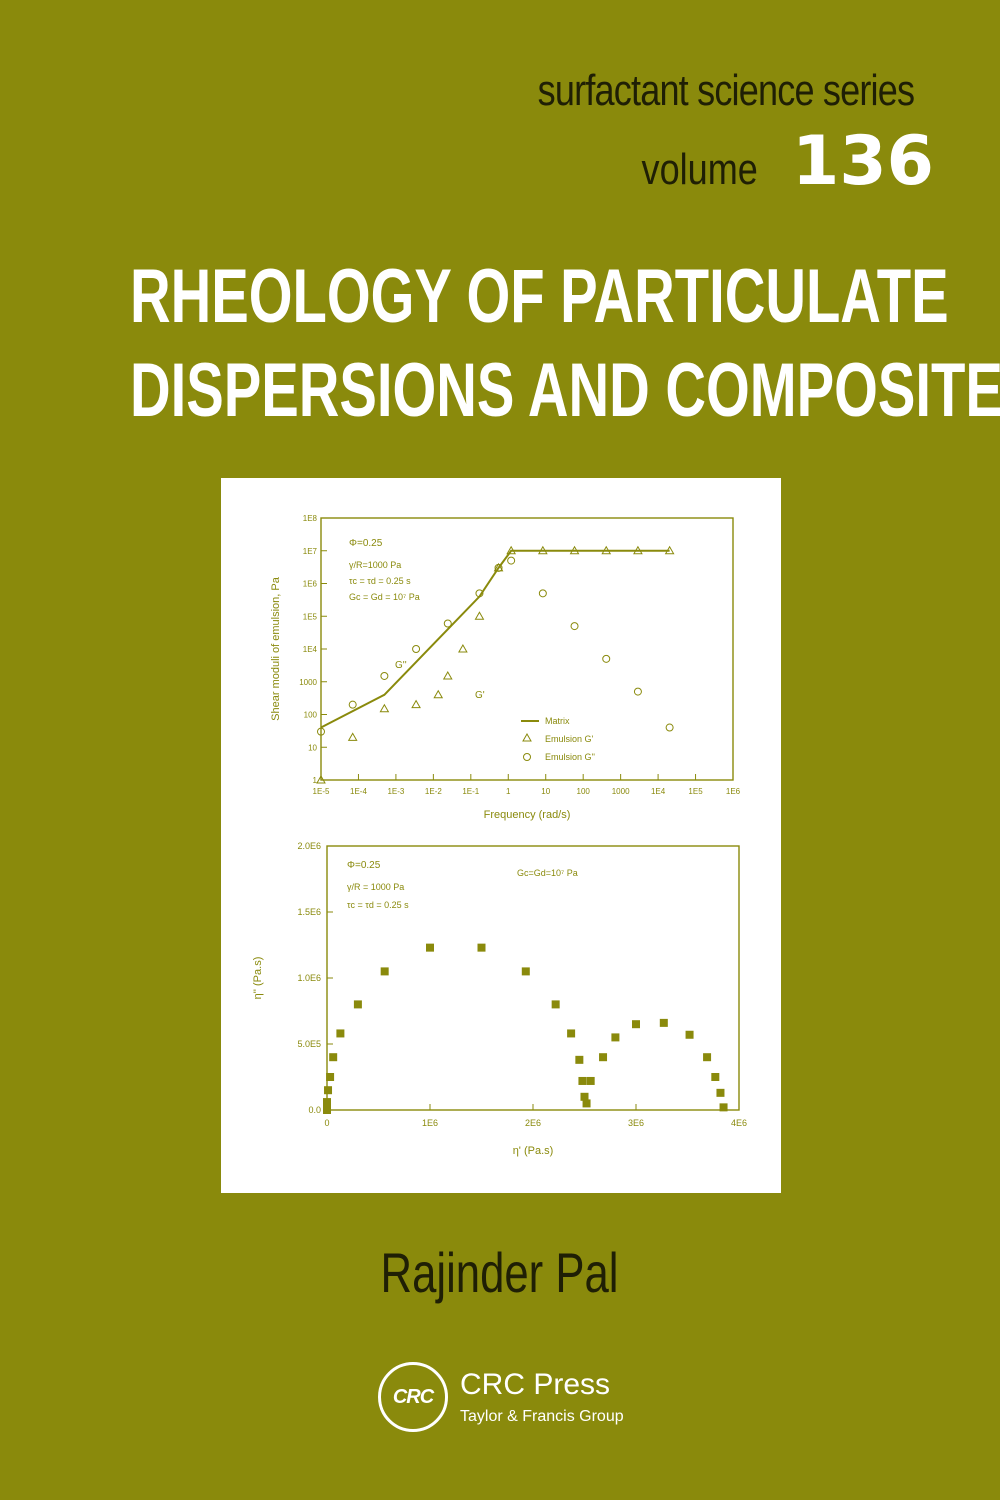 The width and height of the screenshot is (1000, 1500). Describe the element at coordinates (739, 1123) in the screenshot. I see `chart2-x-tick-label: 4E6` at that location.